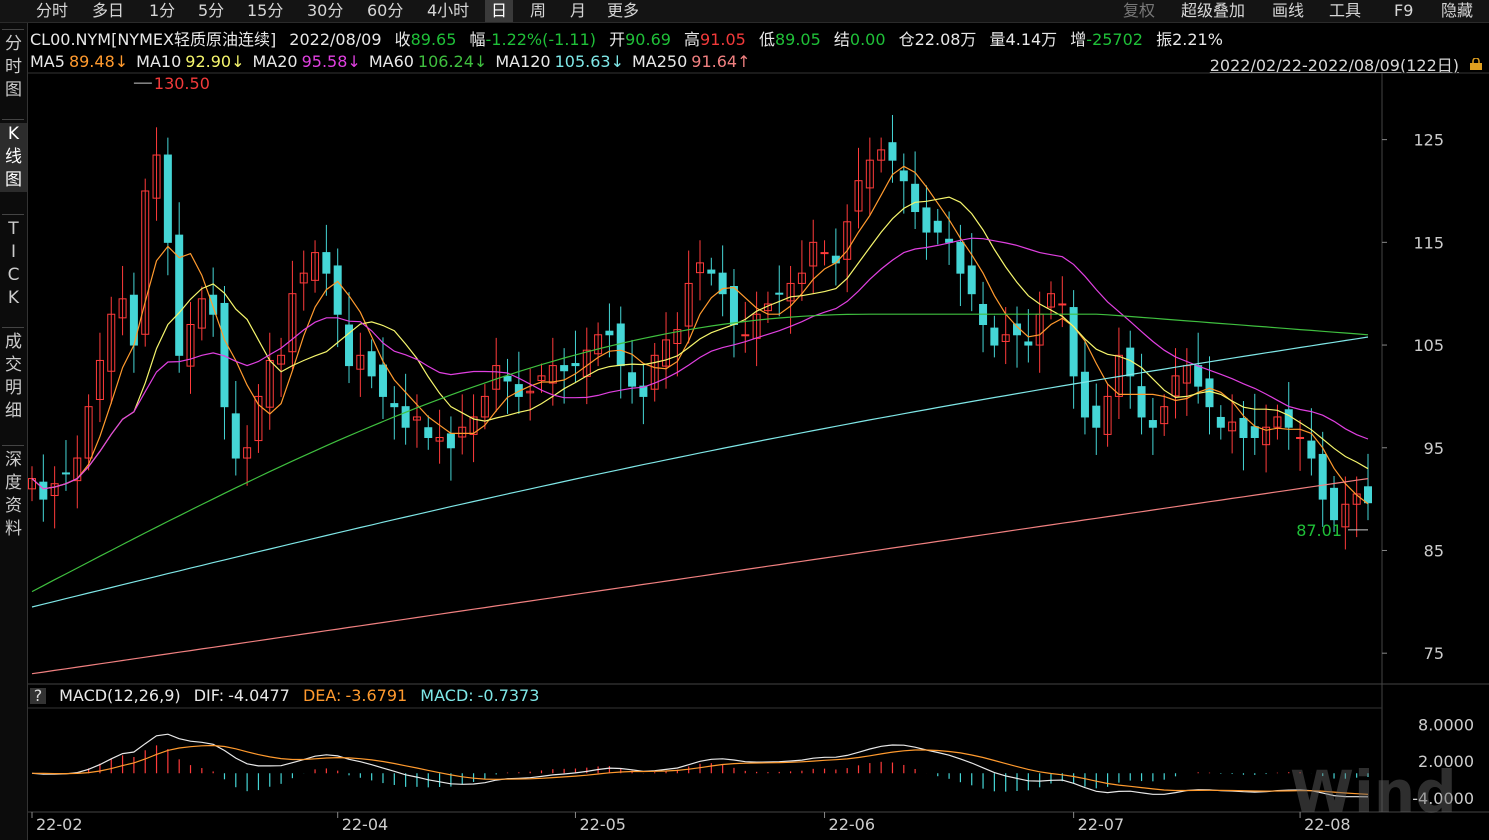 The width and height of the screenshot is (1489, 840). Describe the element at coordinates (1288, 10) in the screenshot. I see `toolbar-action-2: 画线` at that location.